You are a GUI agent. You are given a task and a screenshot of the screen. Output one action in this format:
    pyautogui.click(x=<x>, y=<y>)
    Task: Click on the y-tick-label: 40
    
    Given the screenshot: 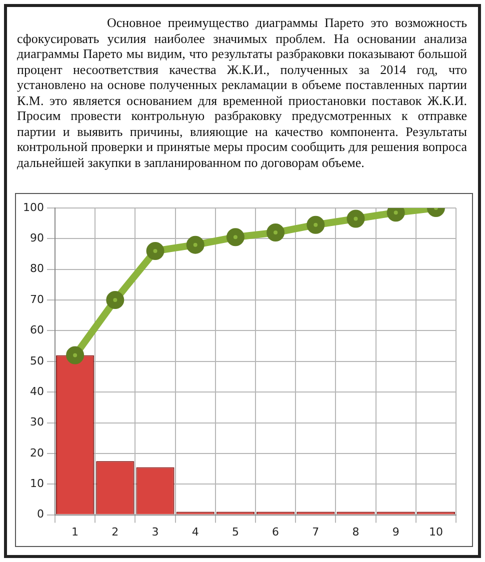 What is the action you would take?
    pyautogui.click(x=37, y=391)
    